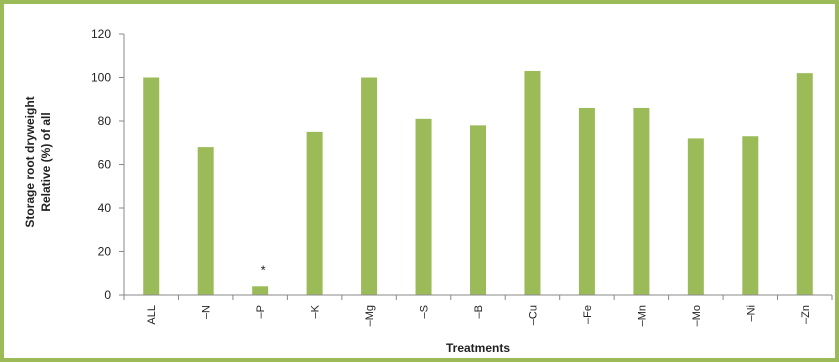 Image resolution: width=839 pixels, height=363 pixels. What do you see at coordinates (105, 208) in the screenshot?
I see `y-tick-label: 40` at bounding box center [105, 208].